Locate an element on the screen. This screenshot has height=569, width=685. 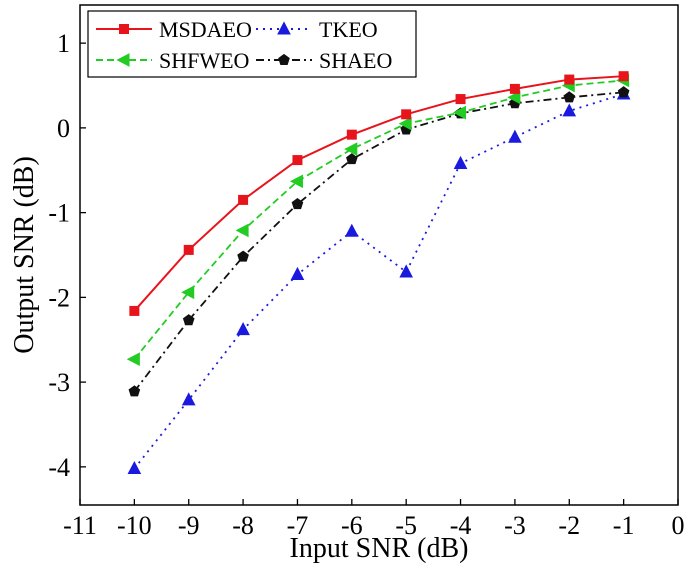
x-tick-label: -11 is located at coordinates (80, 525).